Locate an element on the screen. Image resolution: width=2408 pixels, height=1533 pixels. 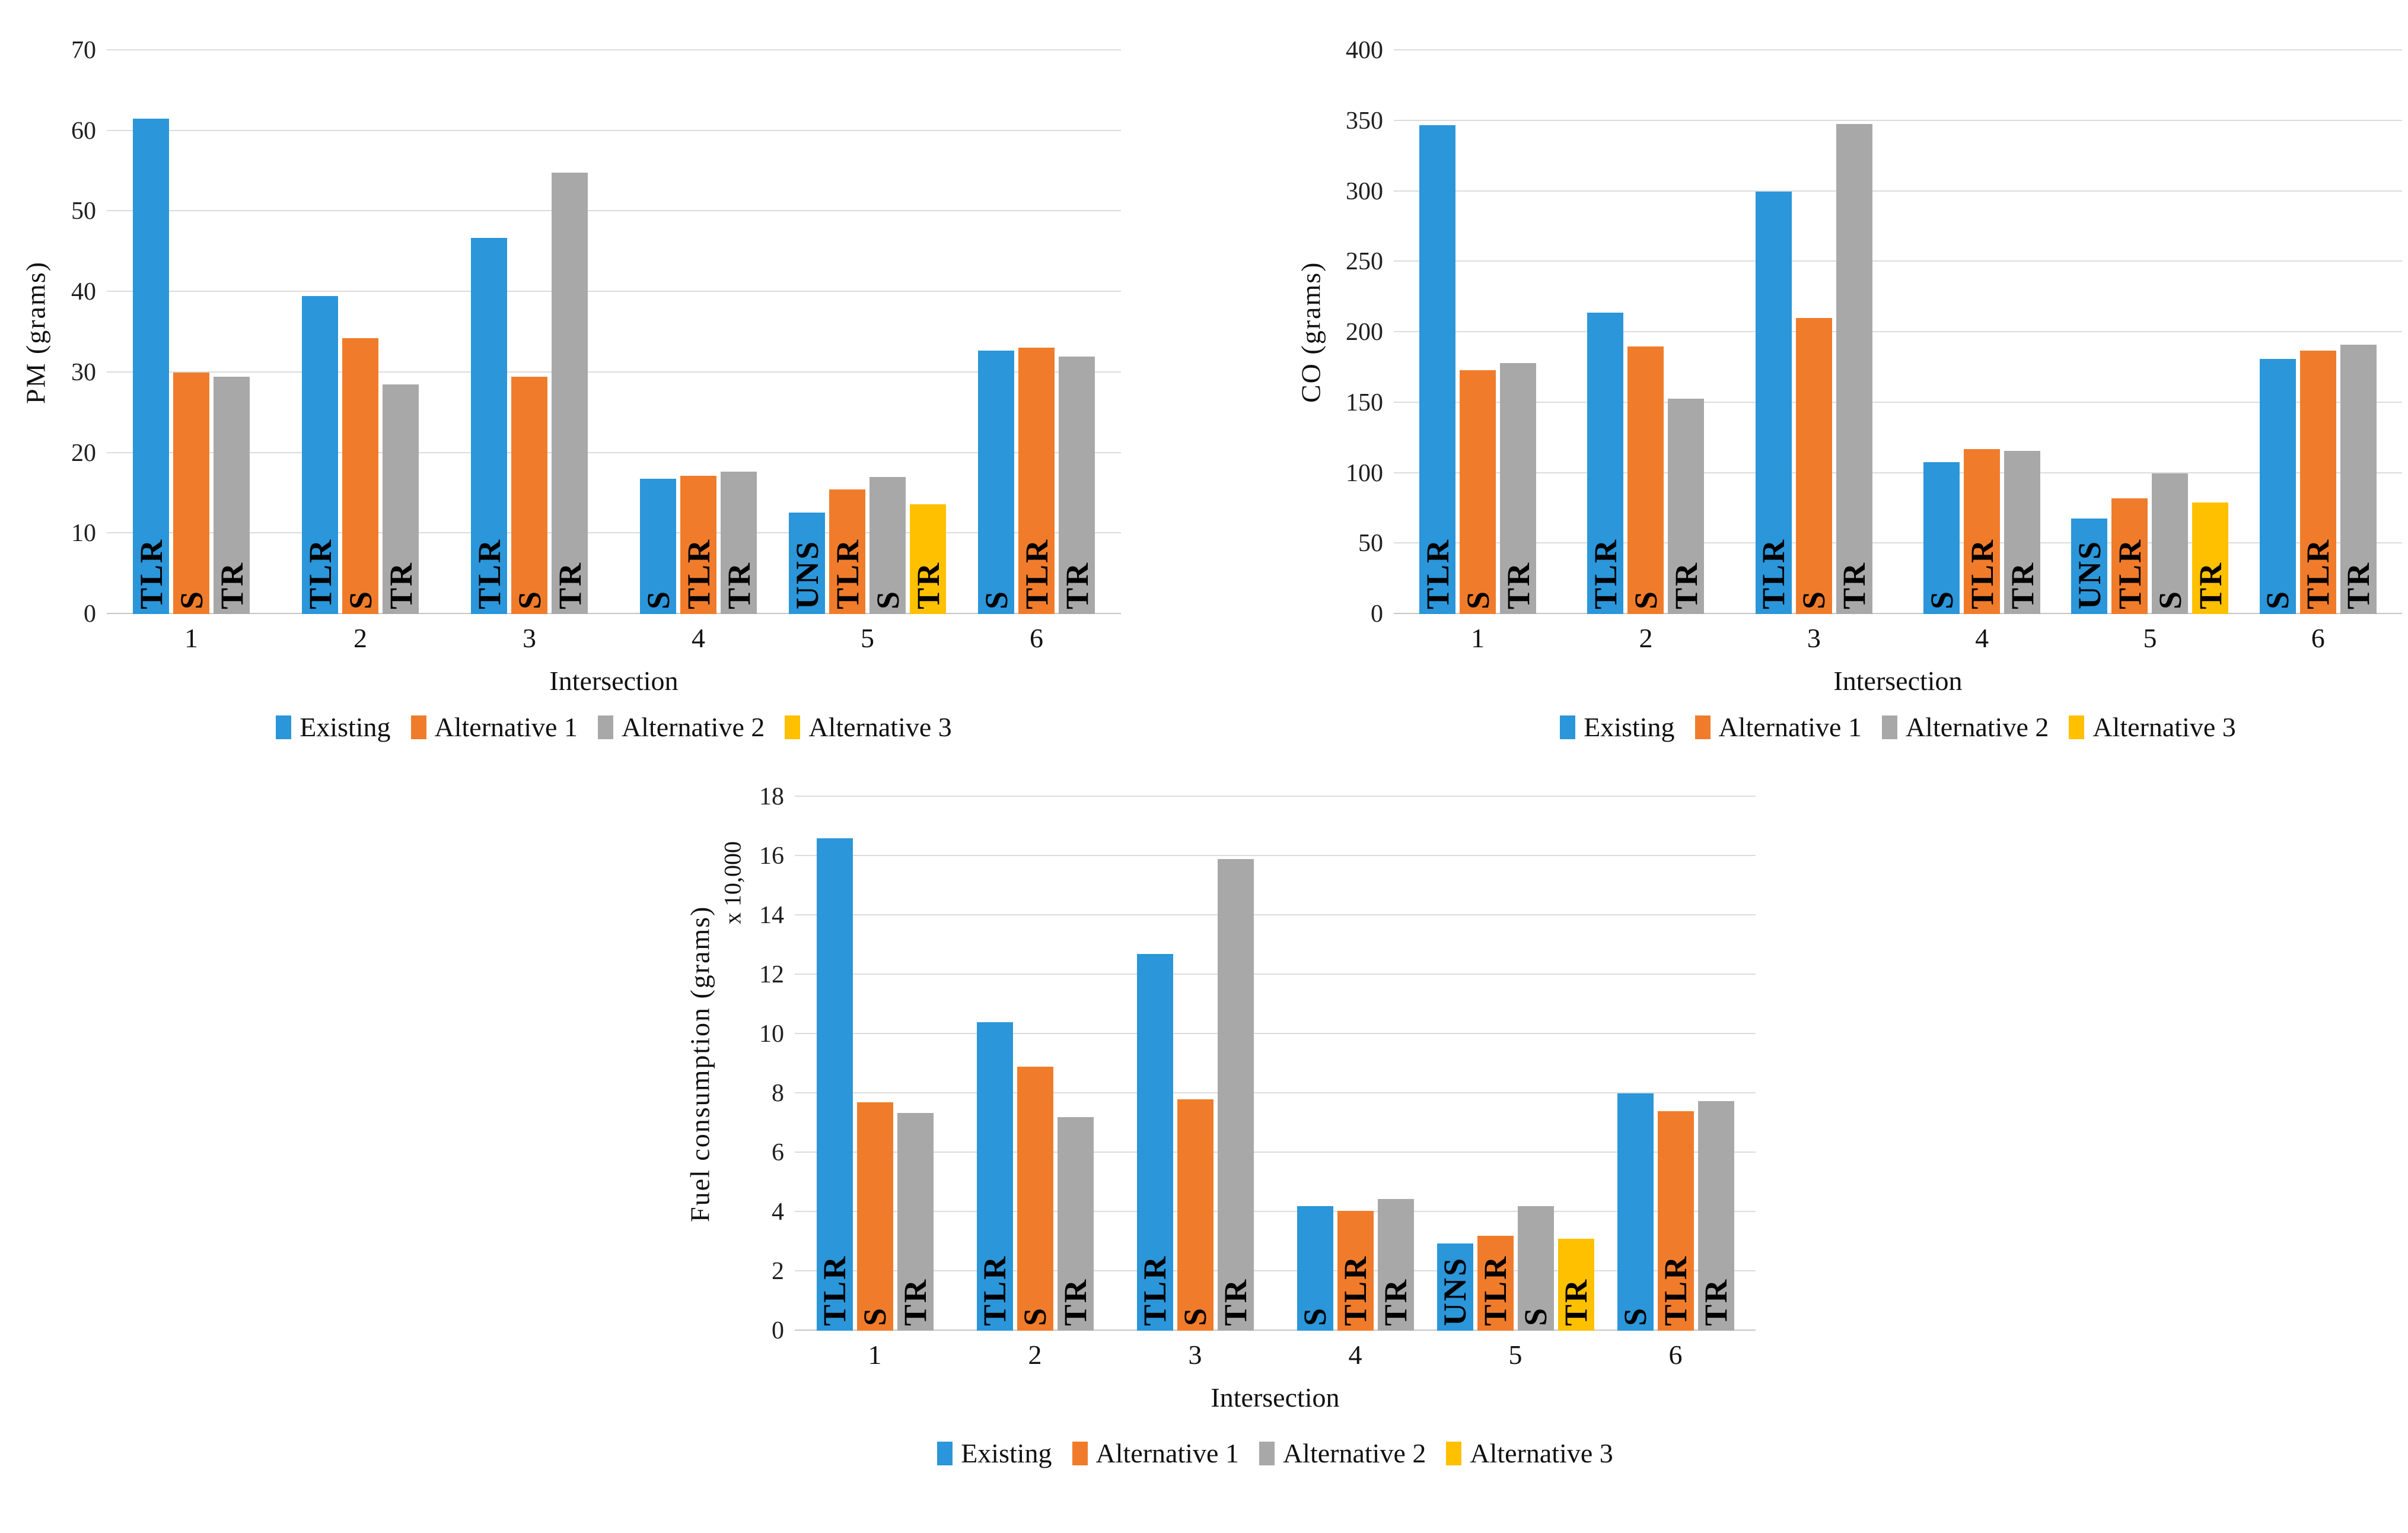
y-axis-tick-label: 0 is located at coordinates (778, 1330).